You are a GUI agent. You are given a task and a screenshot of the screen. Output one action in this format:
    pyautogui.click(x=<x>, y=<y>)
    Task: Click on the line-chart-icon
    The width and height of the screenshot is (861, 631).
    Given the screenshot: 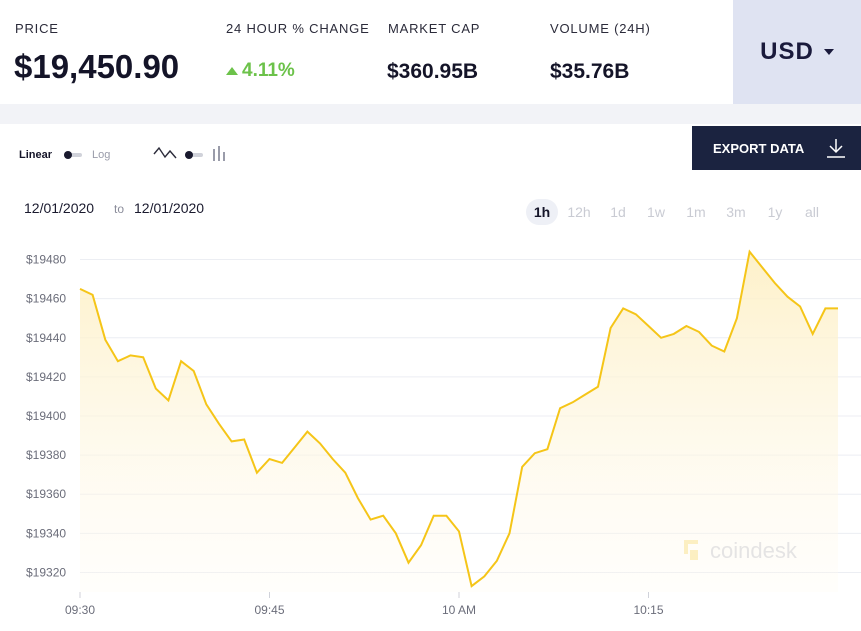 What is the action you would take?
    pyautogui.click(x=165, y=154)
    